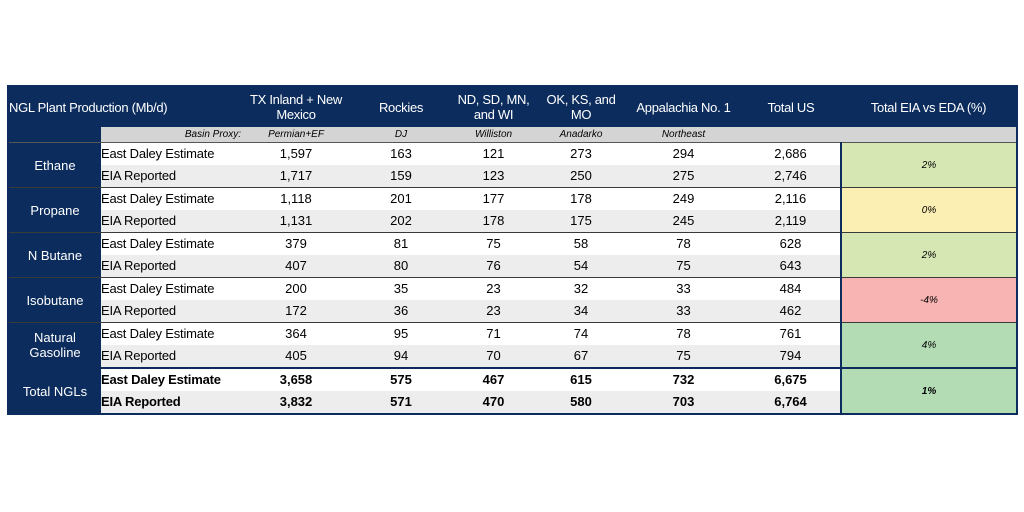 Image resolution: width=1024 pixels, height=512 pixels. Describe the element at coordinates (296, 153) in the screenshot. I see `table-cell: 1,597` at that location.